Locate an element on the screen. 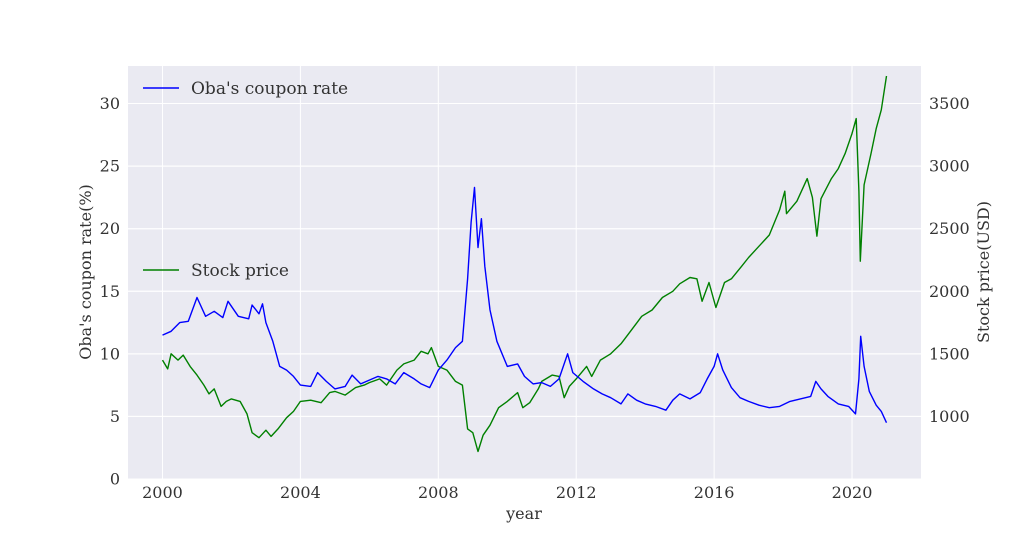  legend-coupon-rate: Oba's coupon rate is located at coordinates (245, 89).